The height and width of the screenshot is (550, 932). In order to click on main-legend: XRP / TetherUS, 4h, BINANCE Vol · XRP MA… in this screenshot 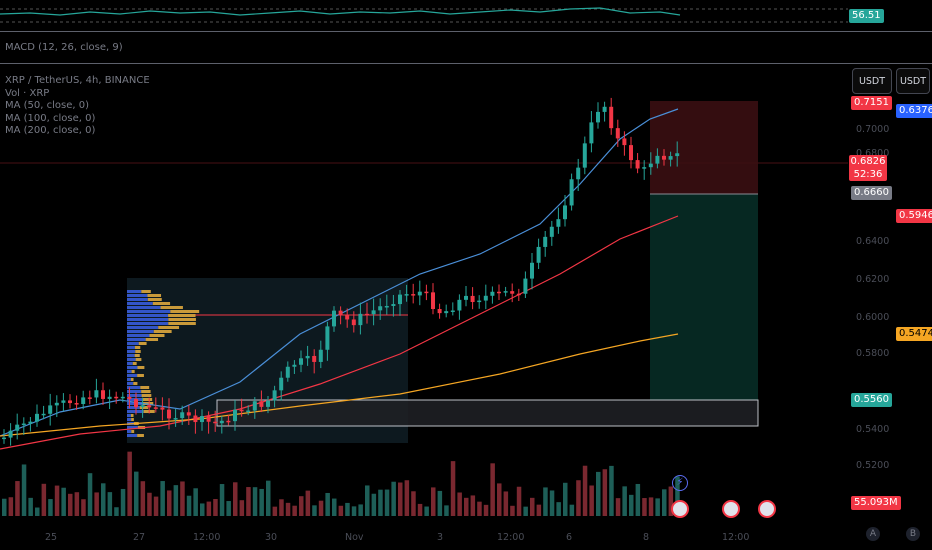, I will do `click(77, 106)`.